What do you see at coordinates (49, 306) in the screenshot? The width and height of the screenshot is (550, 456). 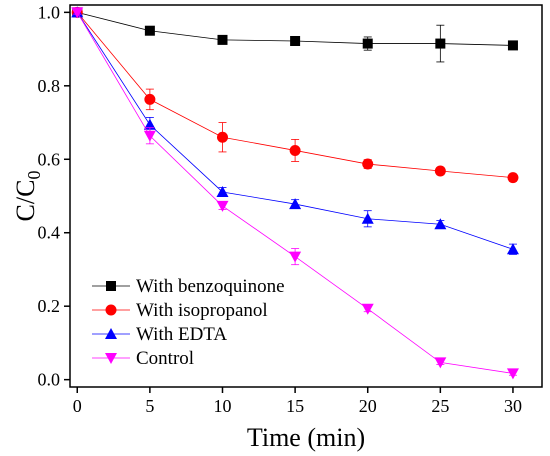 I see `y-tick-label: 0.2` at bounding box center [49, 306].